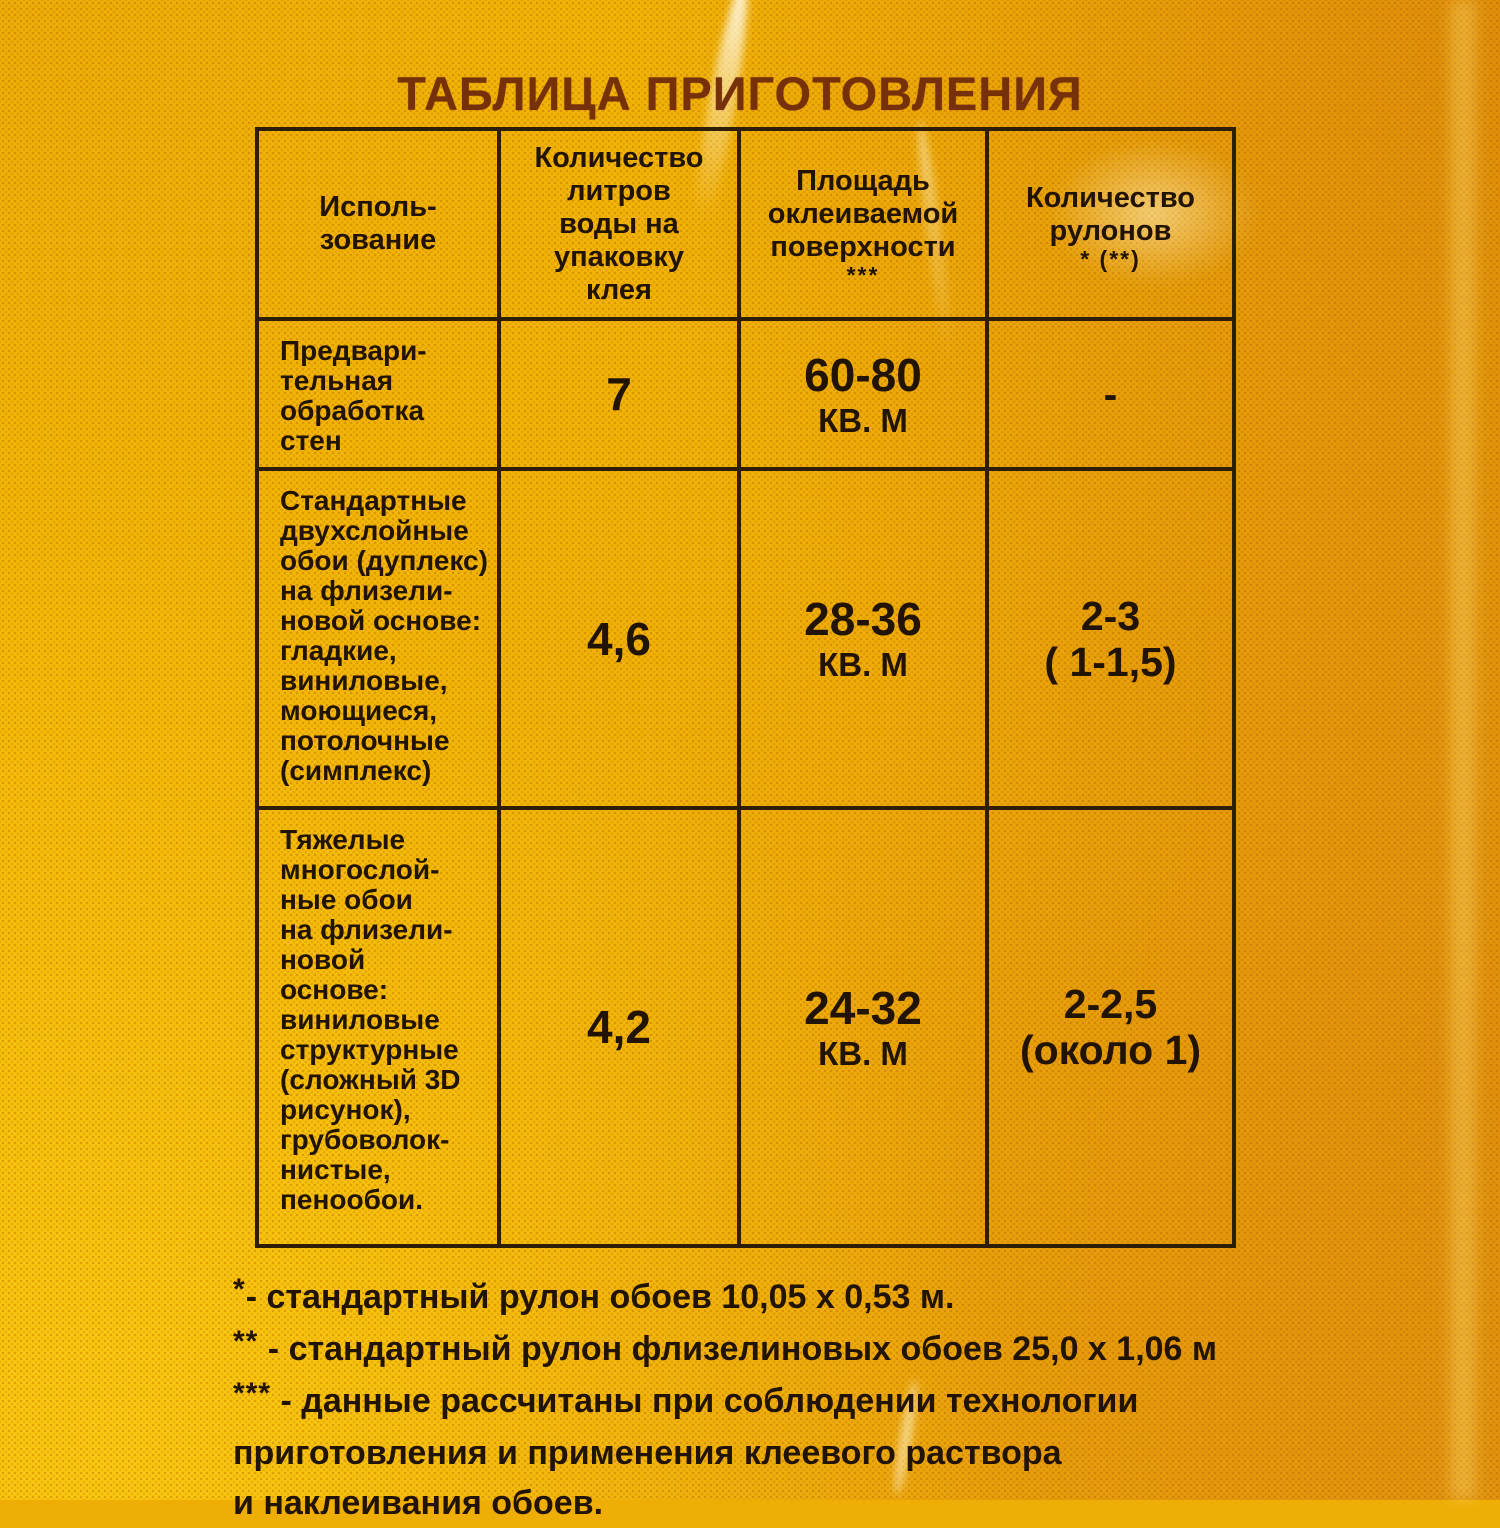  I want to click on row-2-rolls: 2-3 ( 1-1,5), so click(1110, 640).